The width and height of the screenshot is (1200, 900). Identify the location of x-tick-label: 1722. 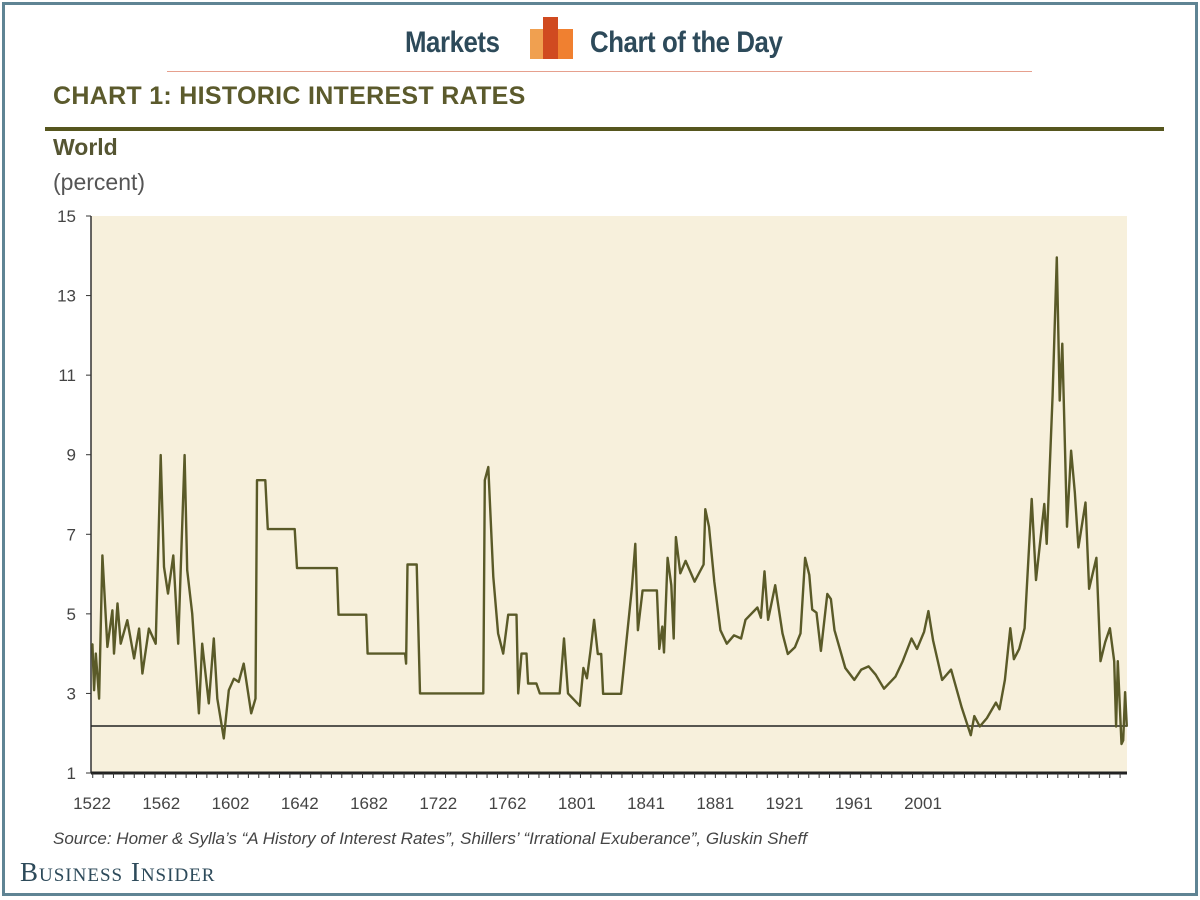
(438, 803).